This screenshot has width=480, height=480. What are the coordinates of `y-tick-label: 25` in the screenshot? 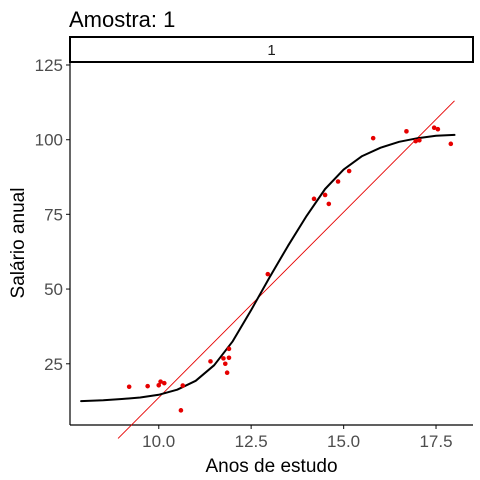 It's located at (53, 364).